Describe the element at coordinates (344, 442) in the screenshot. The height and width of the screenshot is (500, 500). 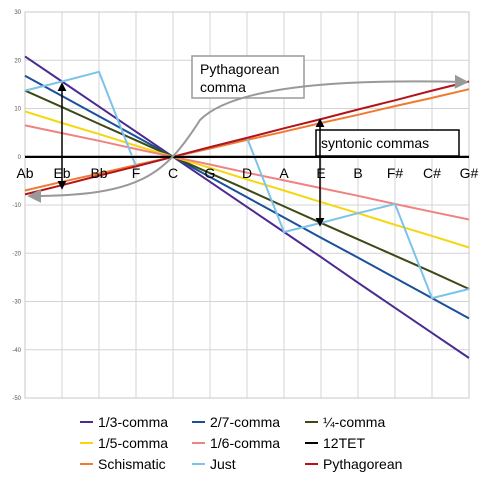
I see `legend-label: 12TET` at that location.